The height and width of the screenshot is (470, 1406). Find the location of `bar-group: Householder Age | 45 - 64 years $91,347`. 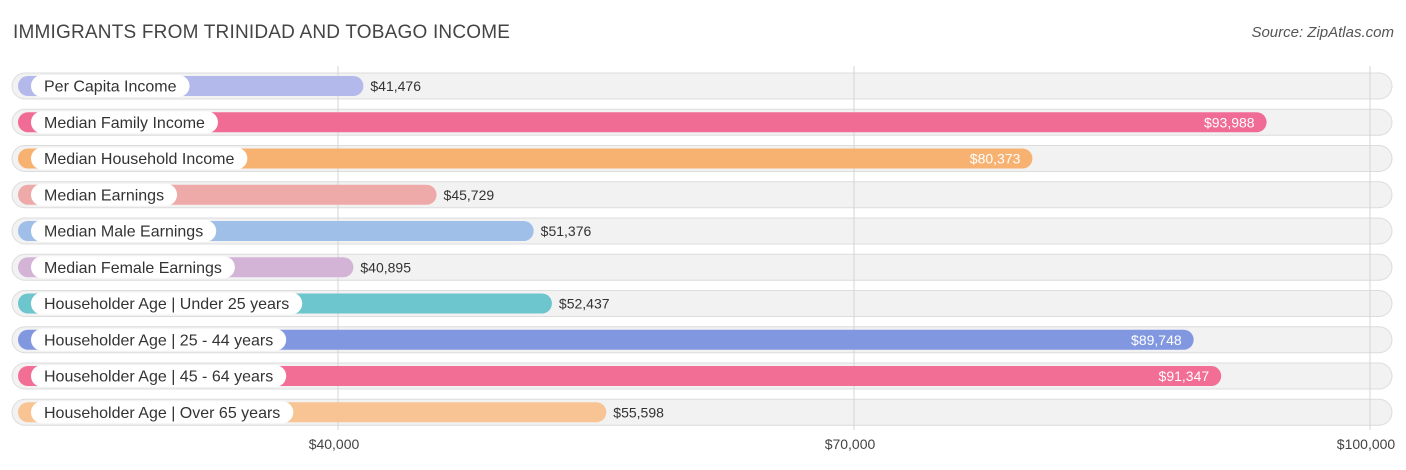

bar-group: Householder Age | 45 - 64 years $91,347 is located at coordinates (620, 376).